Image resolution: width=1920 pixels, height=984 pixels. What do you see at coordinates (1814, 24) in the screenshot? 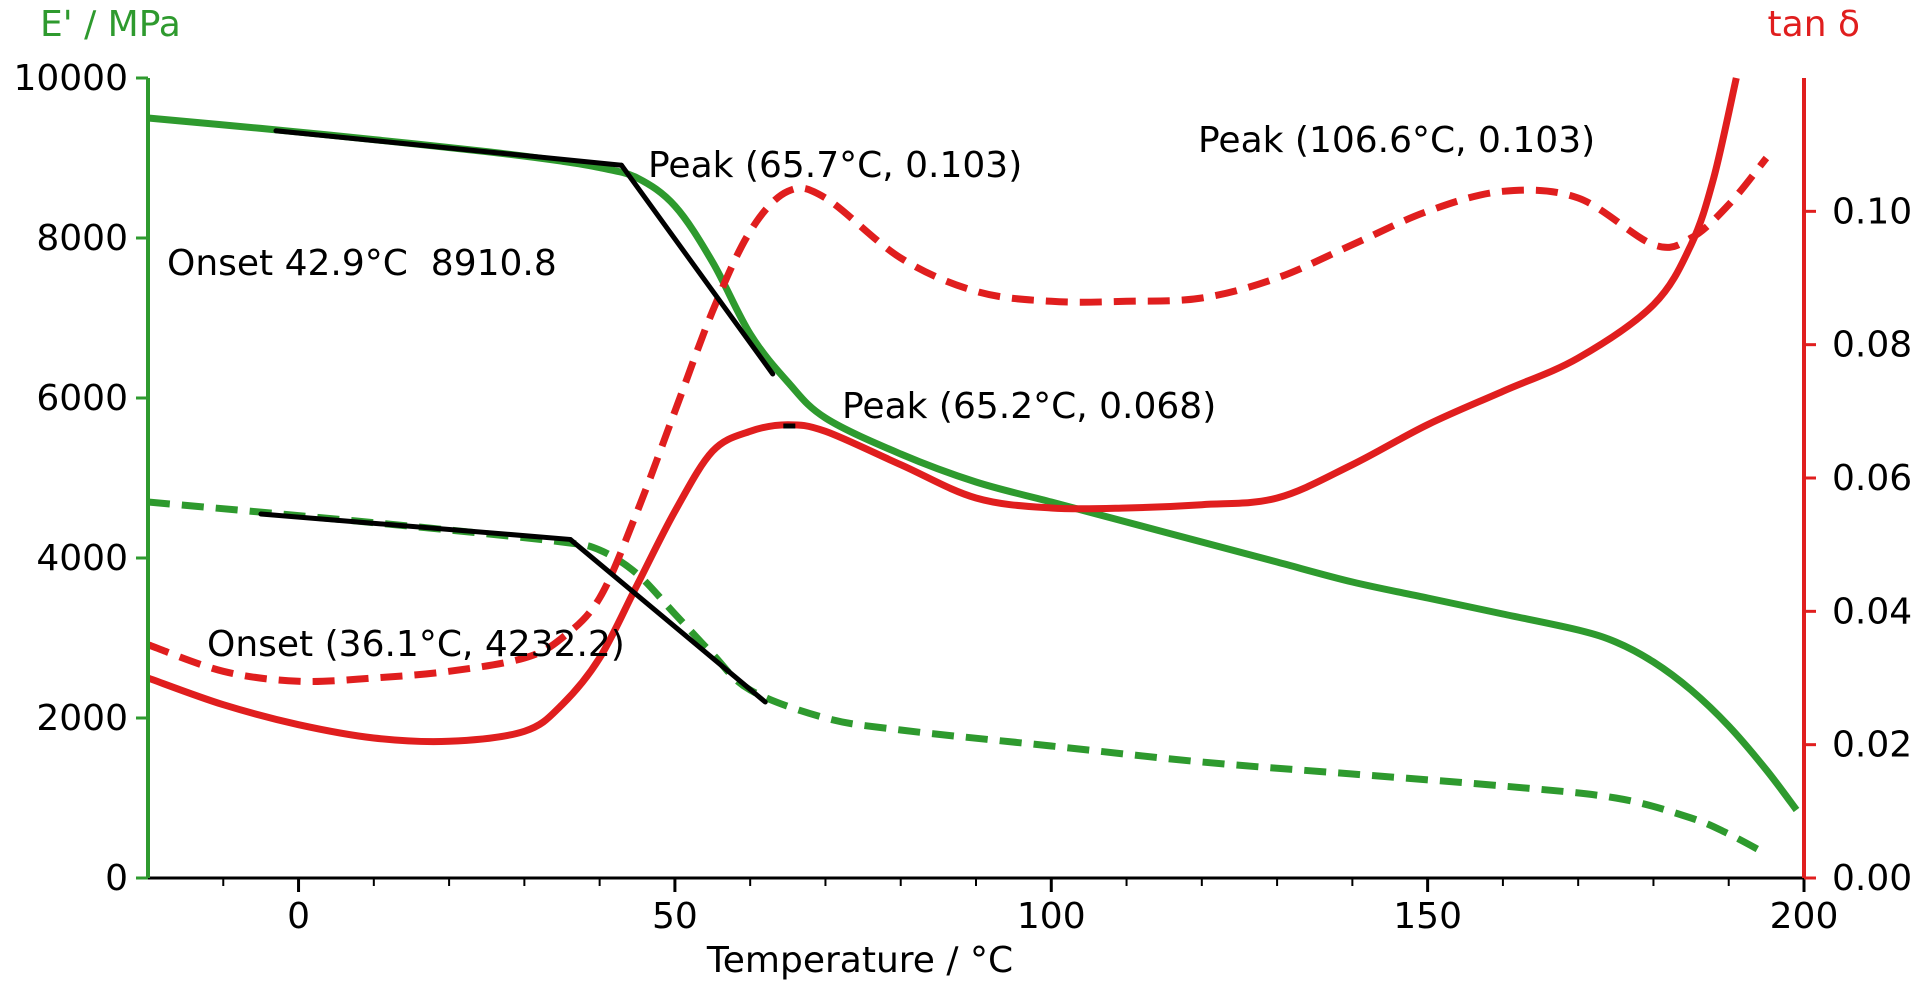
I see `y-right-axis-title: tan δ` at bounding box center [1814, 24].